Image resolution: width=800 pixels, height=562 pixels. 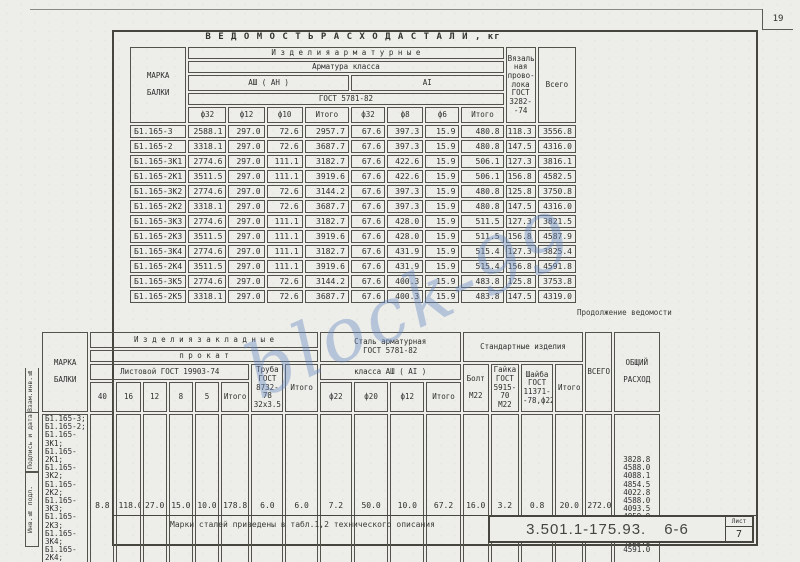 I want to click on standard-items-header: Стандартные изделия, so click(x=523, y=347).